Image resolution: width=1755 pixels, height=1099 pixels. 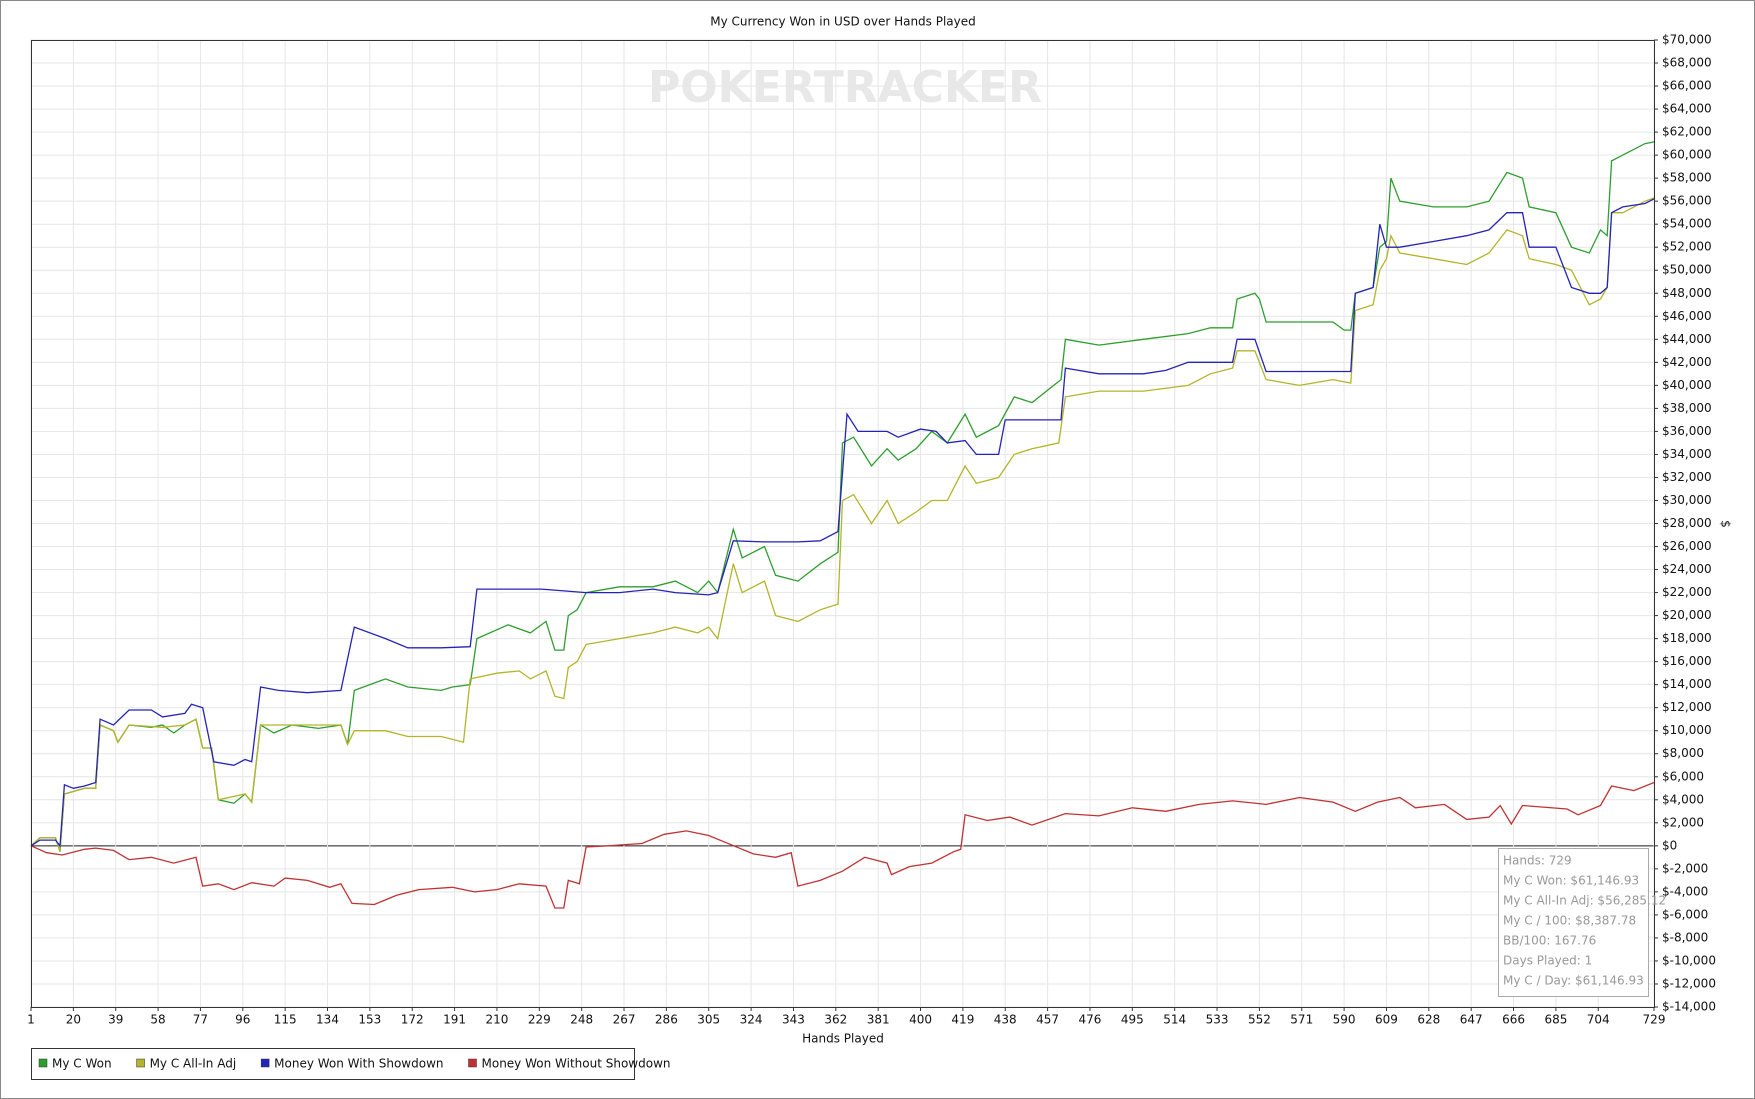 What do you see at coordinates (1685, 868) in the screenshot?
I see `y-tick-label: $-2,000` at bounding box center [1685, 868].